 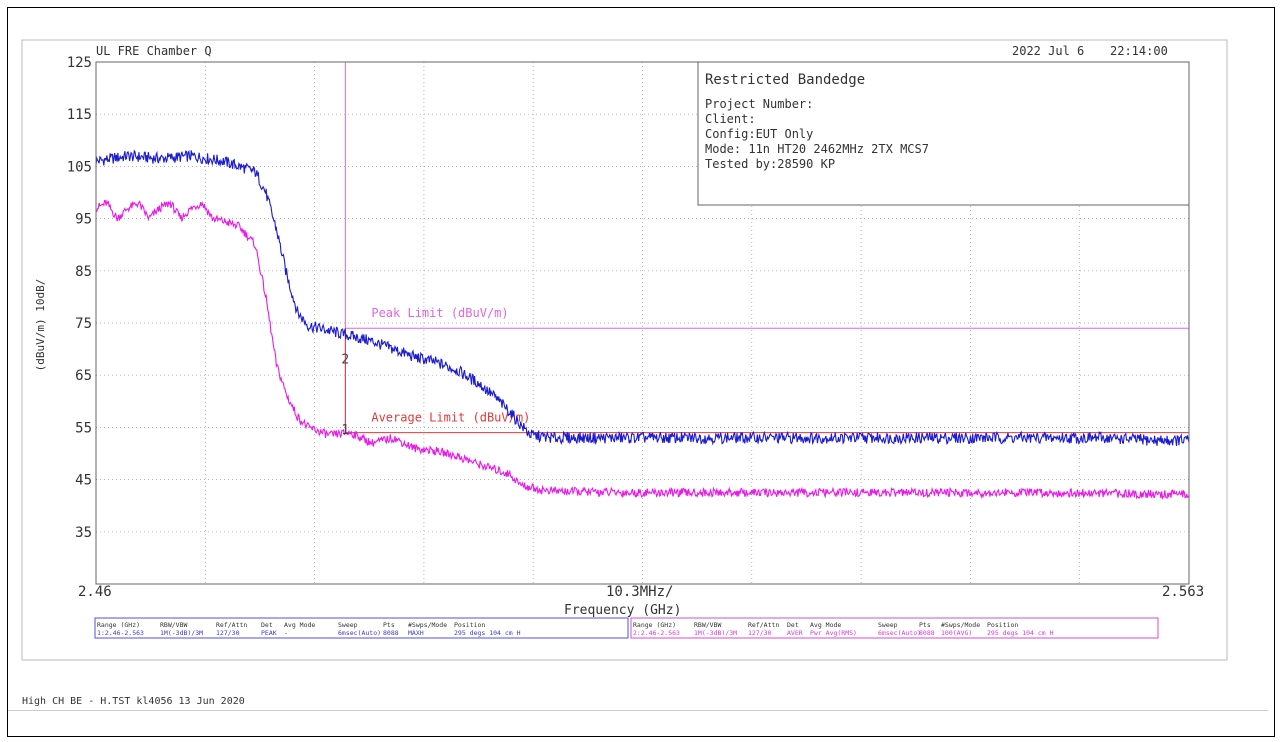 I want to click on header-left: UL FRE Chamber Q, so click(x=154, y=51).